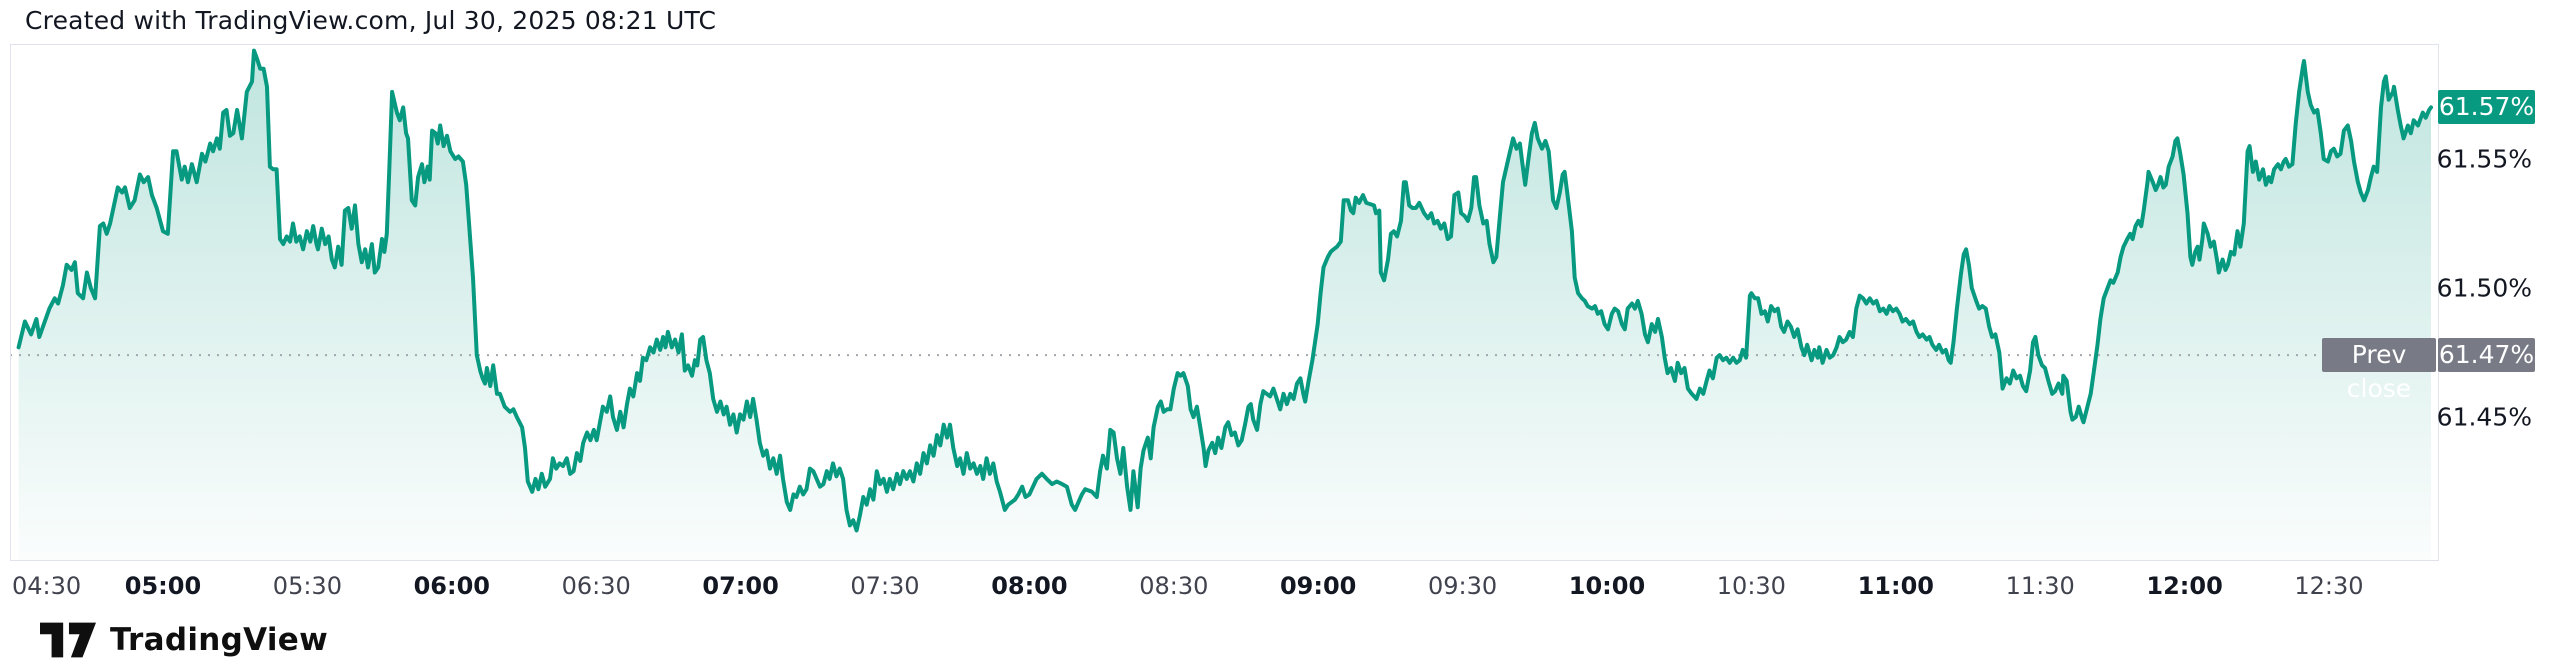 This screenshot has width=2560, height=670. I want to click on tradingview-logo-icon, so click(68, 640).